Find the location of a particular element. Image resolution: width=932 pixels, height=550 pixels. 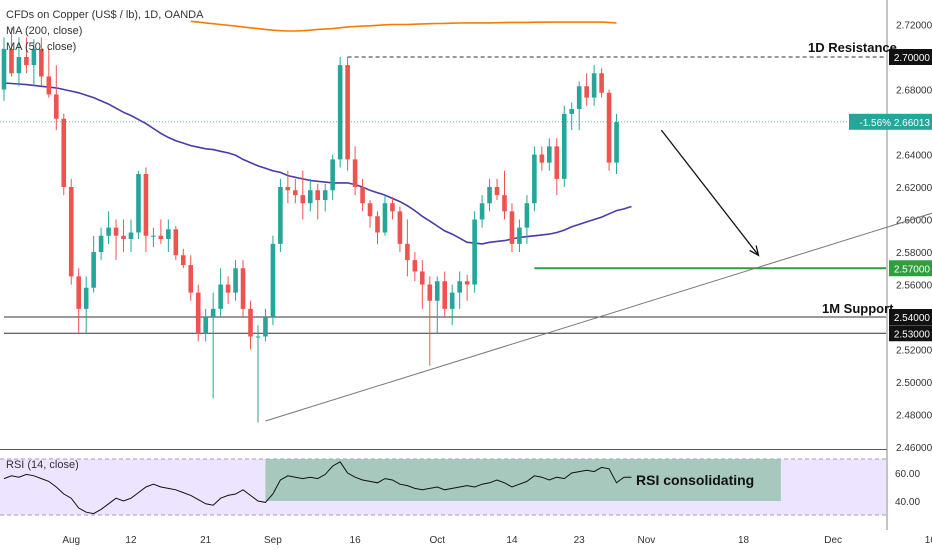

legend-ma200: MA (200, close) is located at coordinates (44, 31).